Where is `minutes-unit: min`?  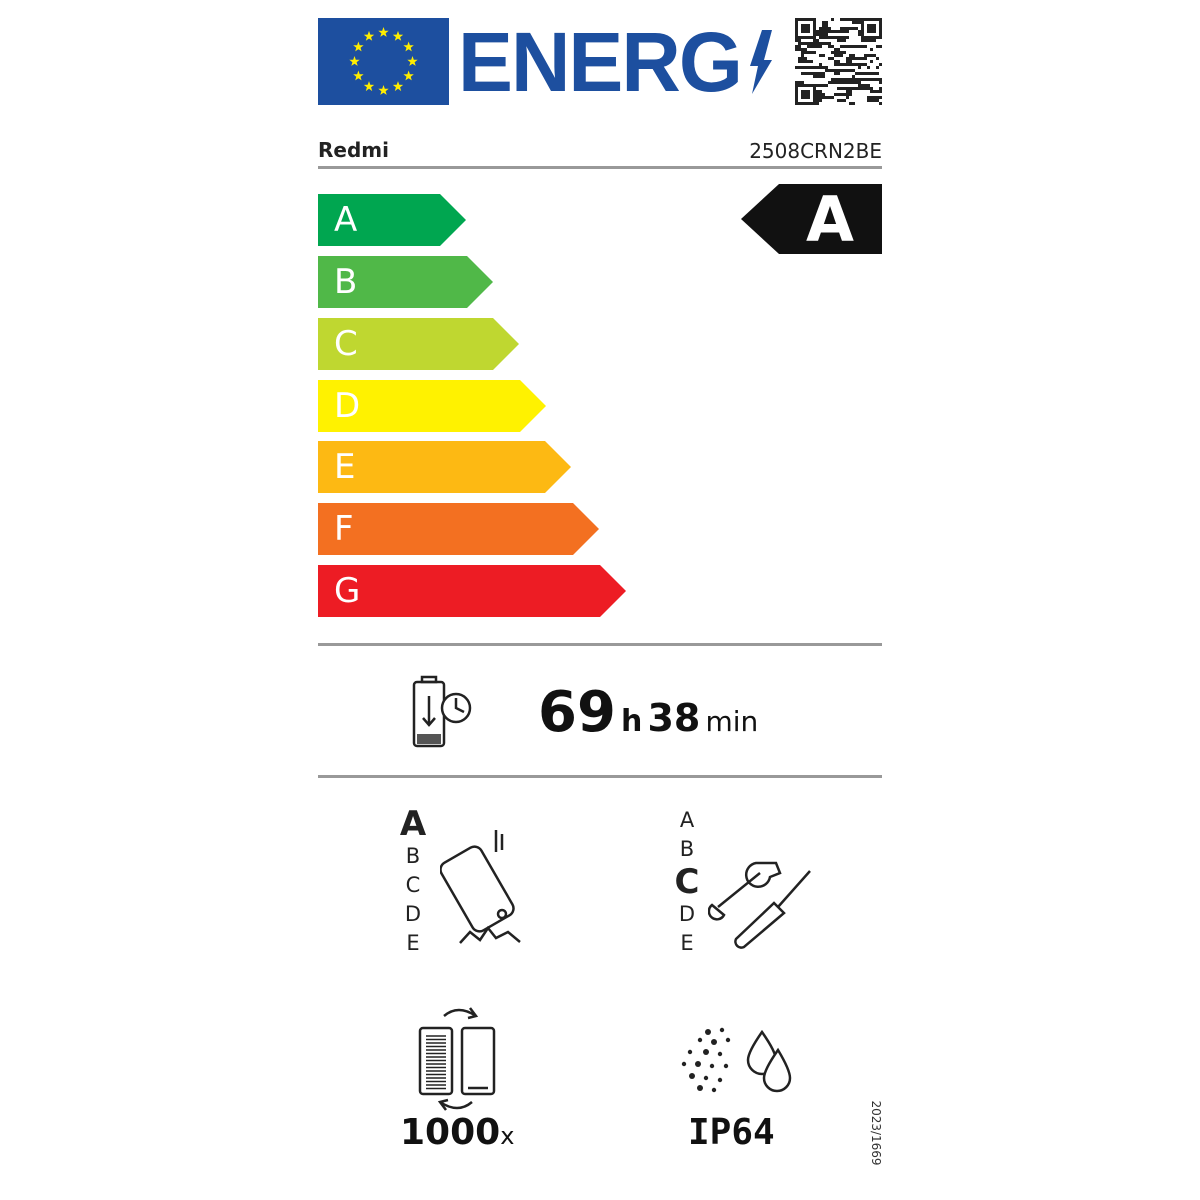
minutes-unit: min is located at coordinates (732, 721).